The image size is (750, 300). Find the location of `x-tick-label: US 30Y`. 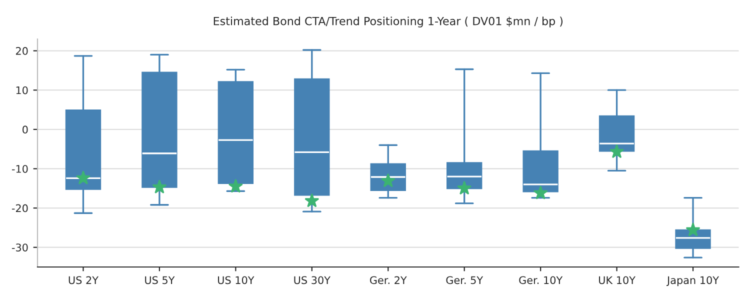

x-tick-label: US 30Y is located at coordinates (312, 280).